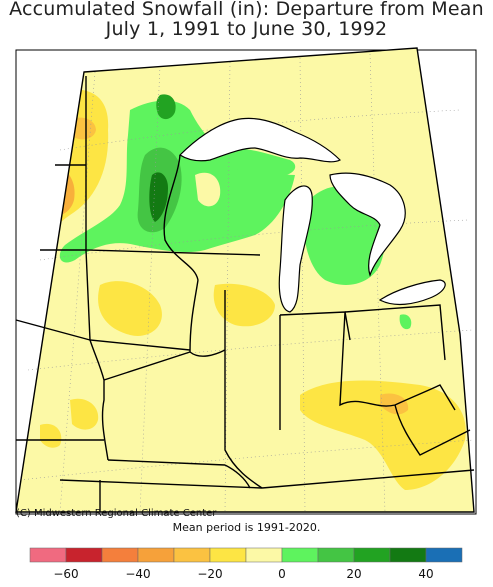  Describe the element at coordinates (210, 574) in the screenshot. I see `legend-tick-label: −20` at that location.